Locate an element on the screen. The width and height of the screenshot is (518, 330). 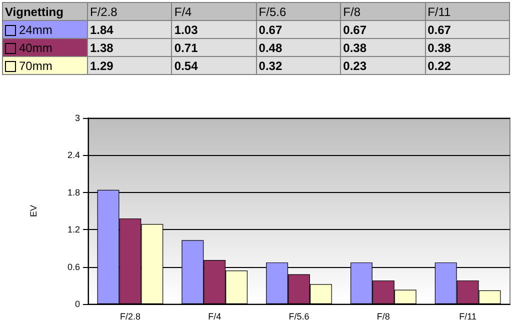
y-tick-label: 1.8 is located at coordinates (73, 192).